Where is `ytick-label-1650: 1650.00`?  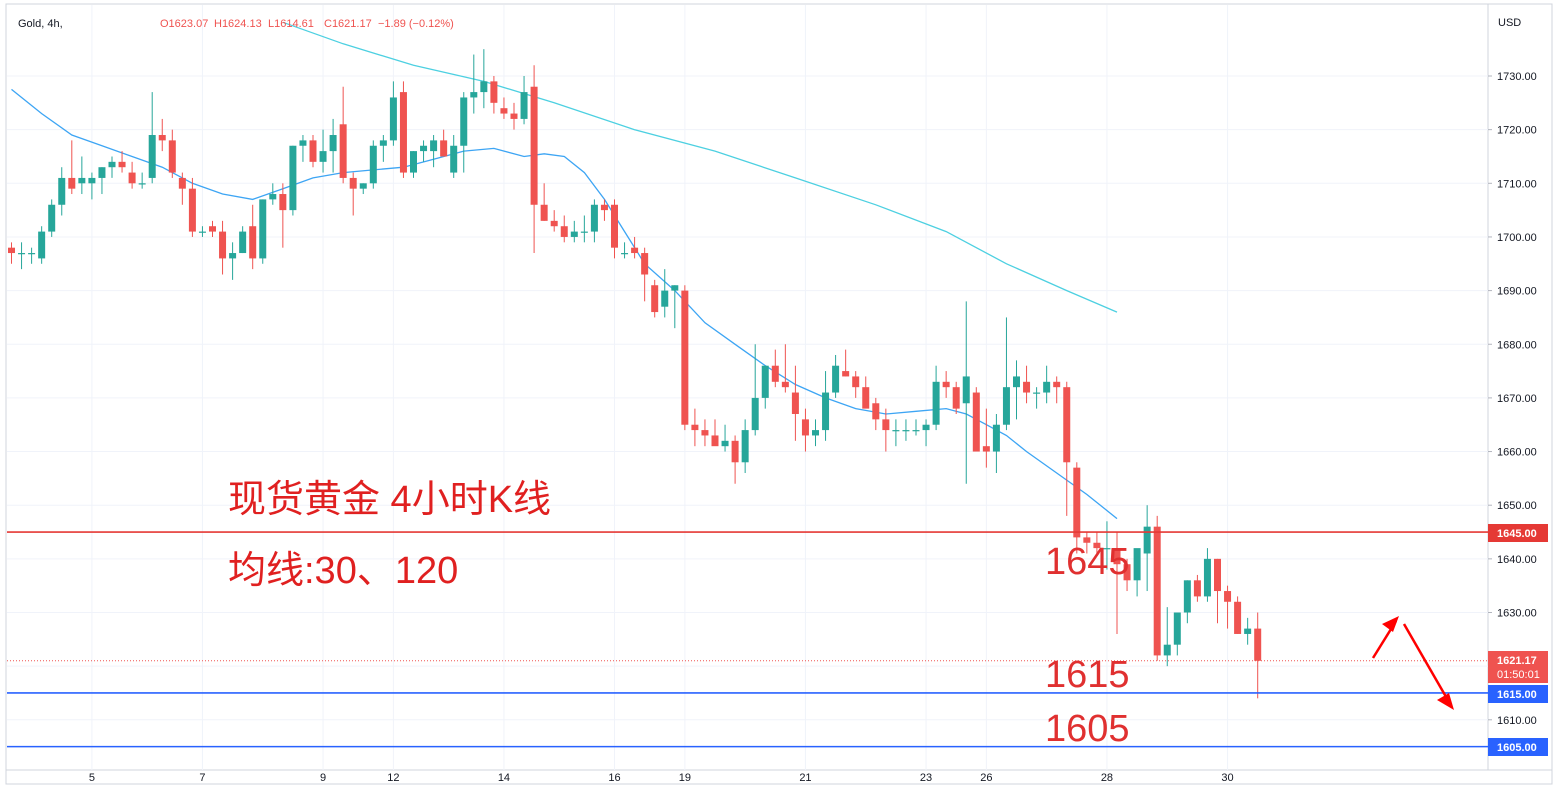 ytick-label-1650: 1650.00 is located at coordinates (1517, 506).